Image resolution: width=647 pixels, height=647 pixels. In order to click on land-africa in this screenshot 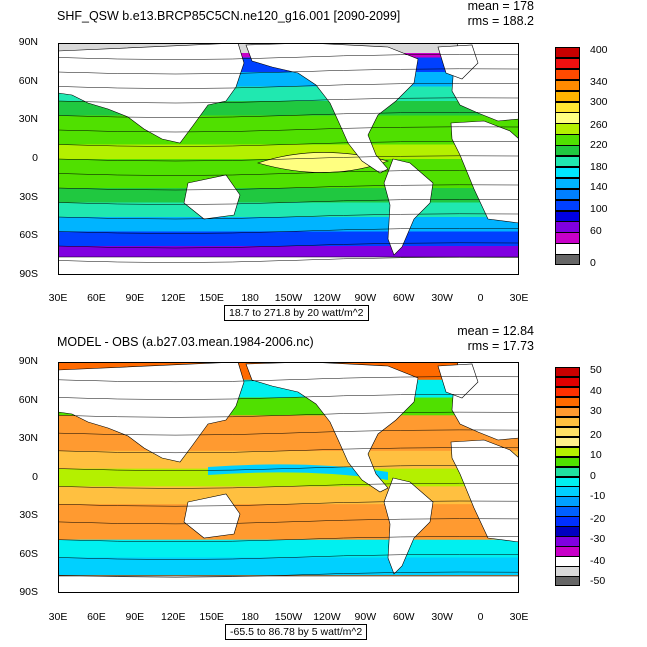, I will do `click(484, 172)`.